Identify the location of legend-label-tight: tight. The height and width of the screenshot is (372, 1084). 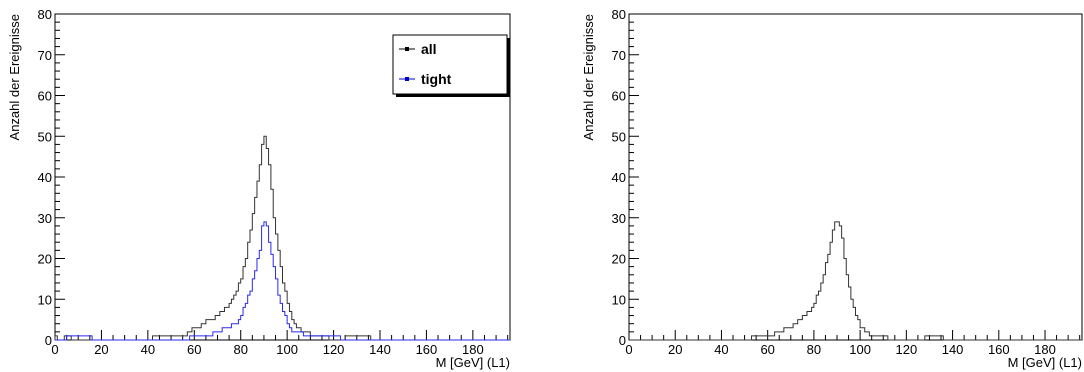
(436, 79).